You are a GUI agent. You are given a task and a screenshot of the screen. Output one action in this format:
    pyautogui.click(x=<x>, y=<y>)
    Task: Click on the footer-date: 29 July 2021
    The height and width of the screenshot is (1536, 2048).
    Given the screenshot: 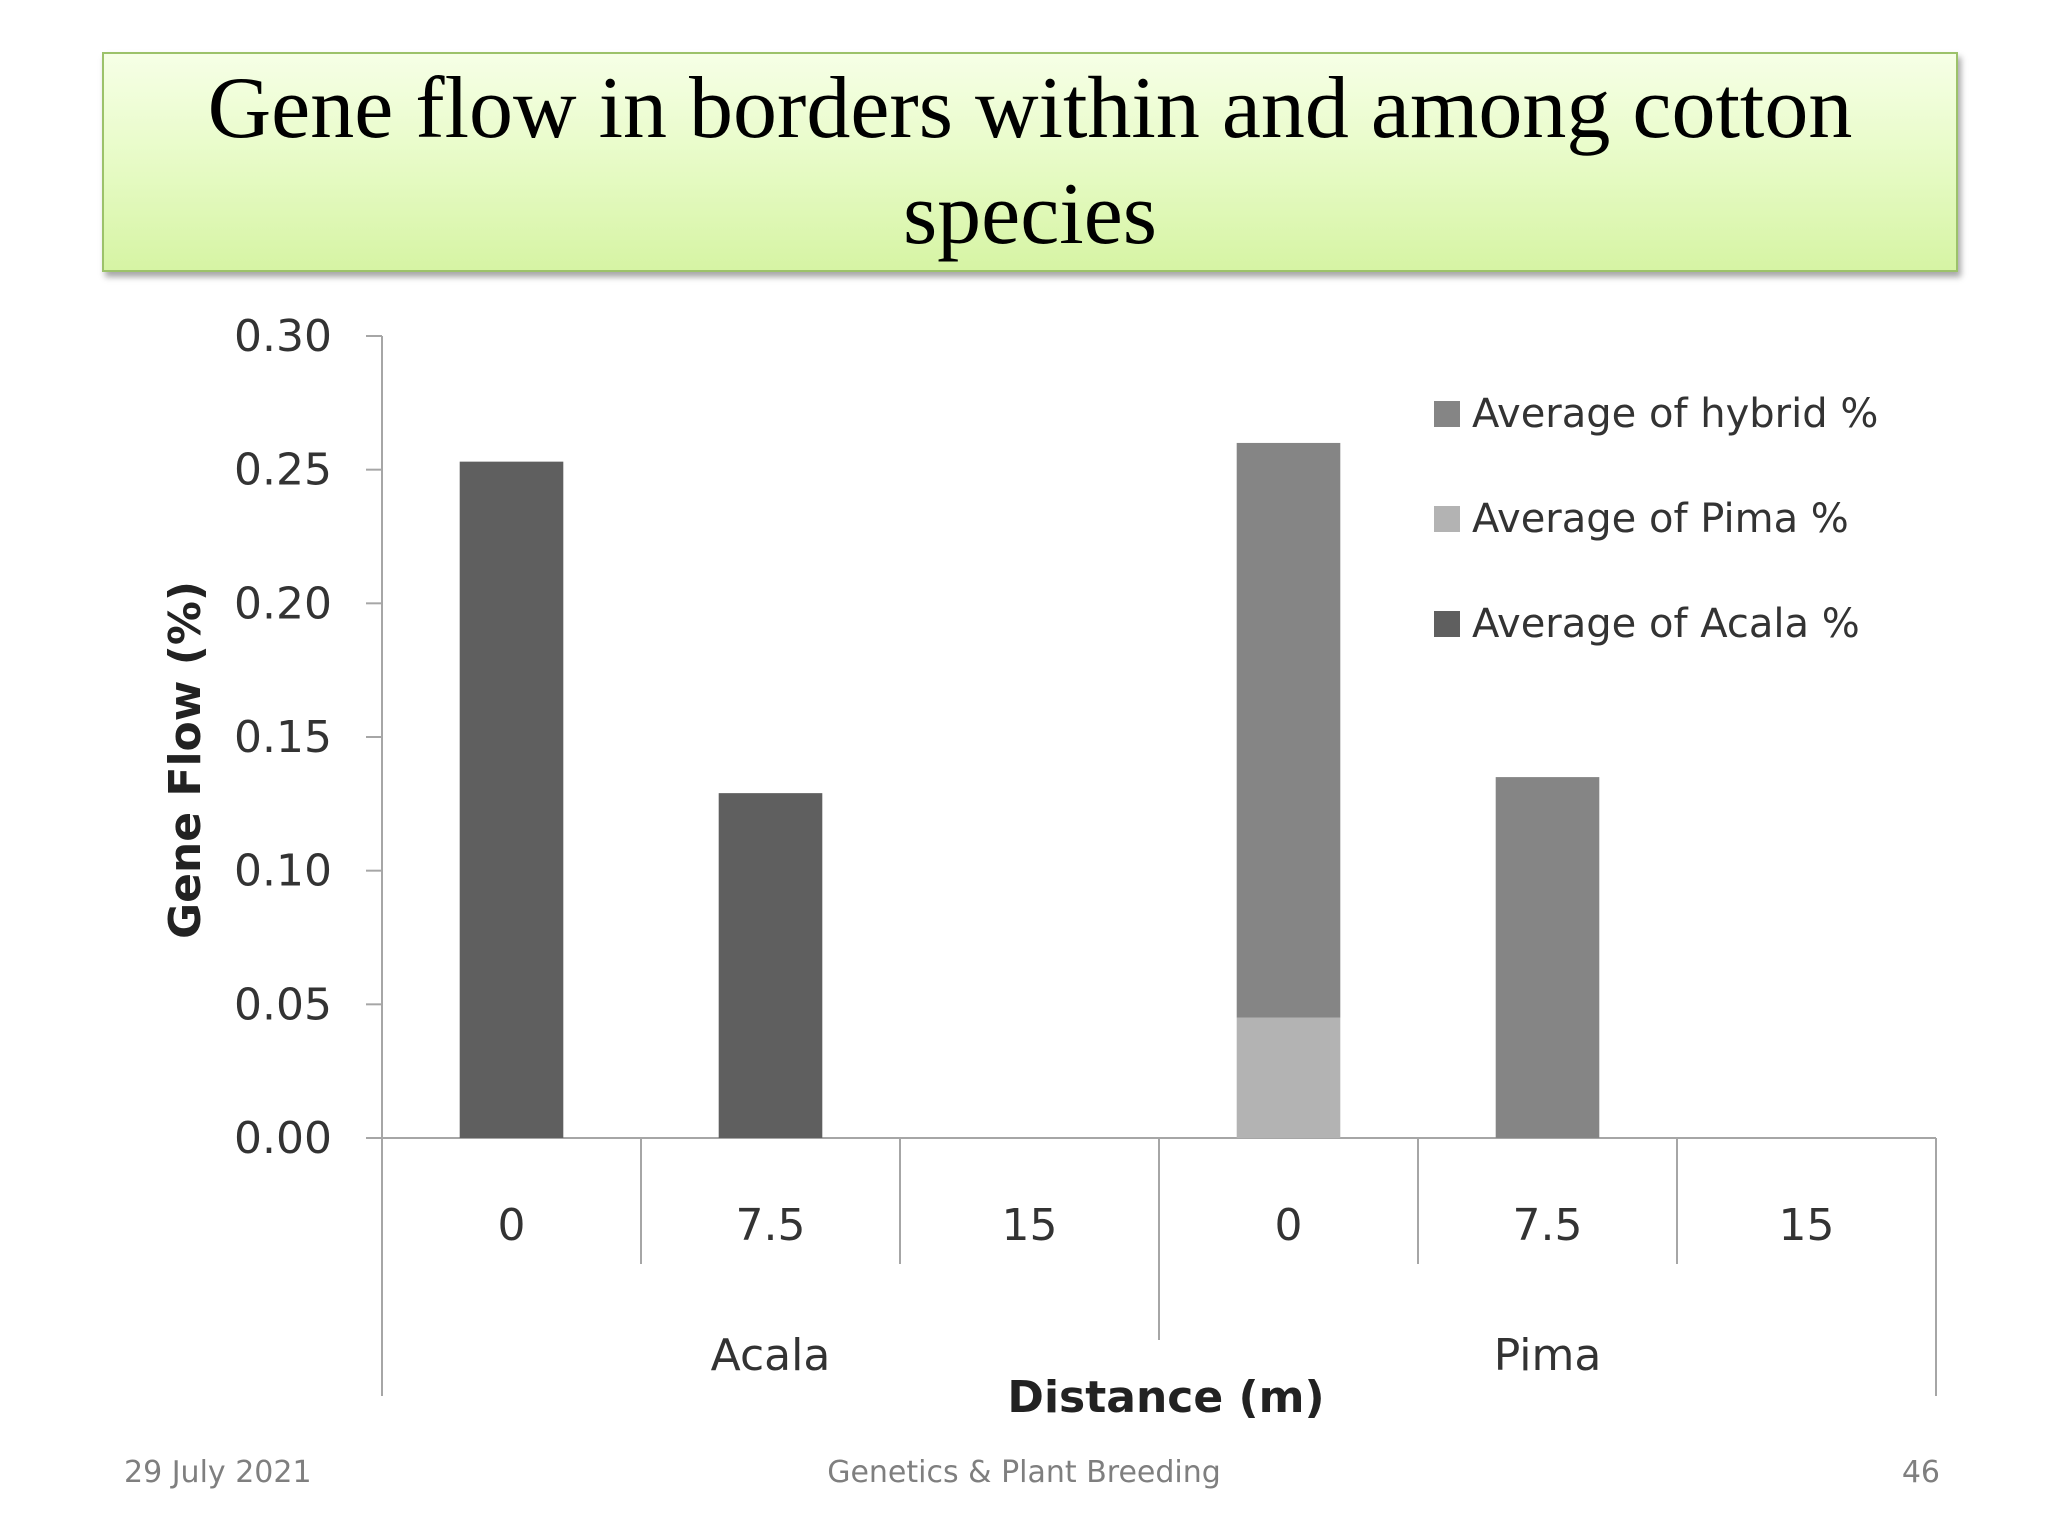 What is the action you would take?
    pyautogui.click(x=218, y=1472)
    